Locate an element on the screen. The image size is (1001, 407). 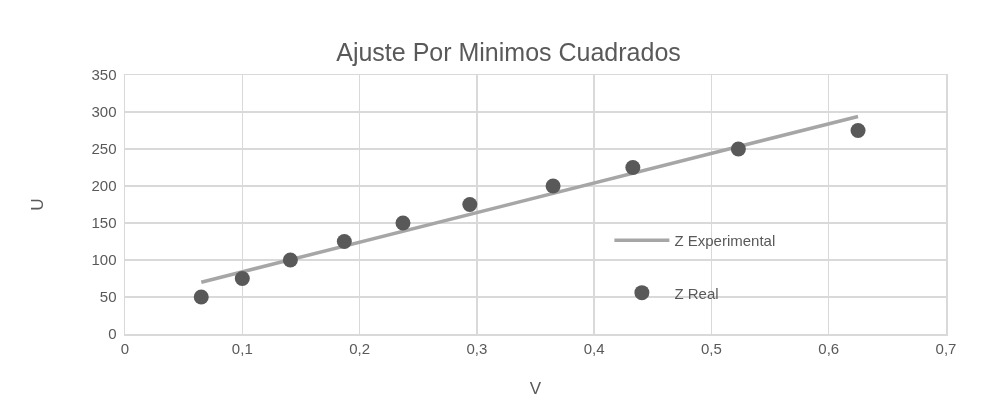
legend-label: Z Experimental is located at coordinates (725, 241).